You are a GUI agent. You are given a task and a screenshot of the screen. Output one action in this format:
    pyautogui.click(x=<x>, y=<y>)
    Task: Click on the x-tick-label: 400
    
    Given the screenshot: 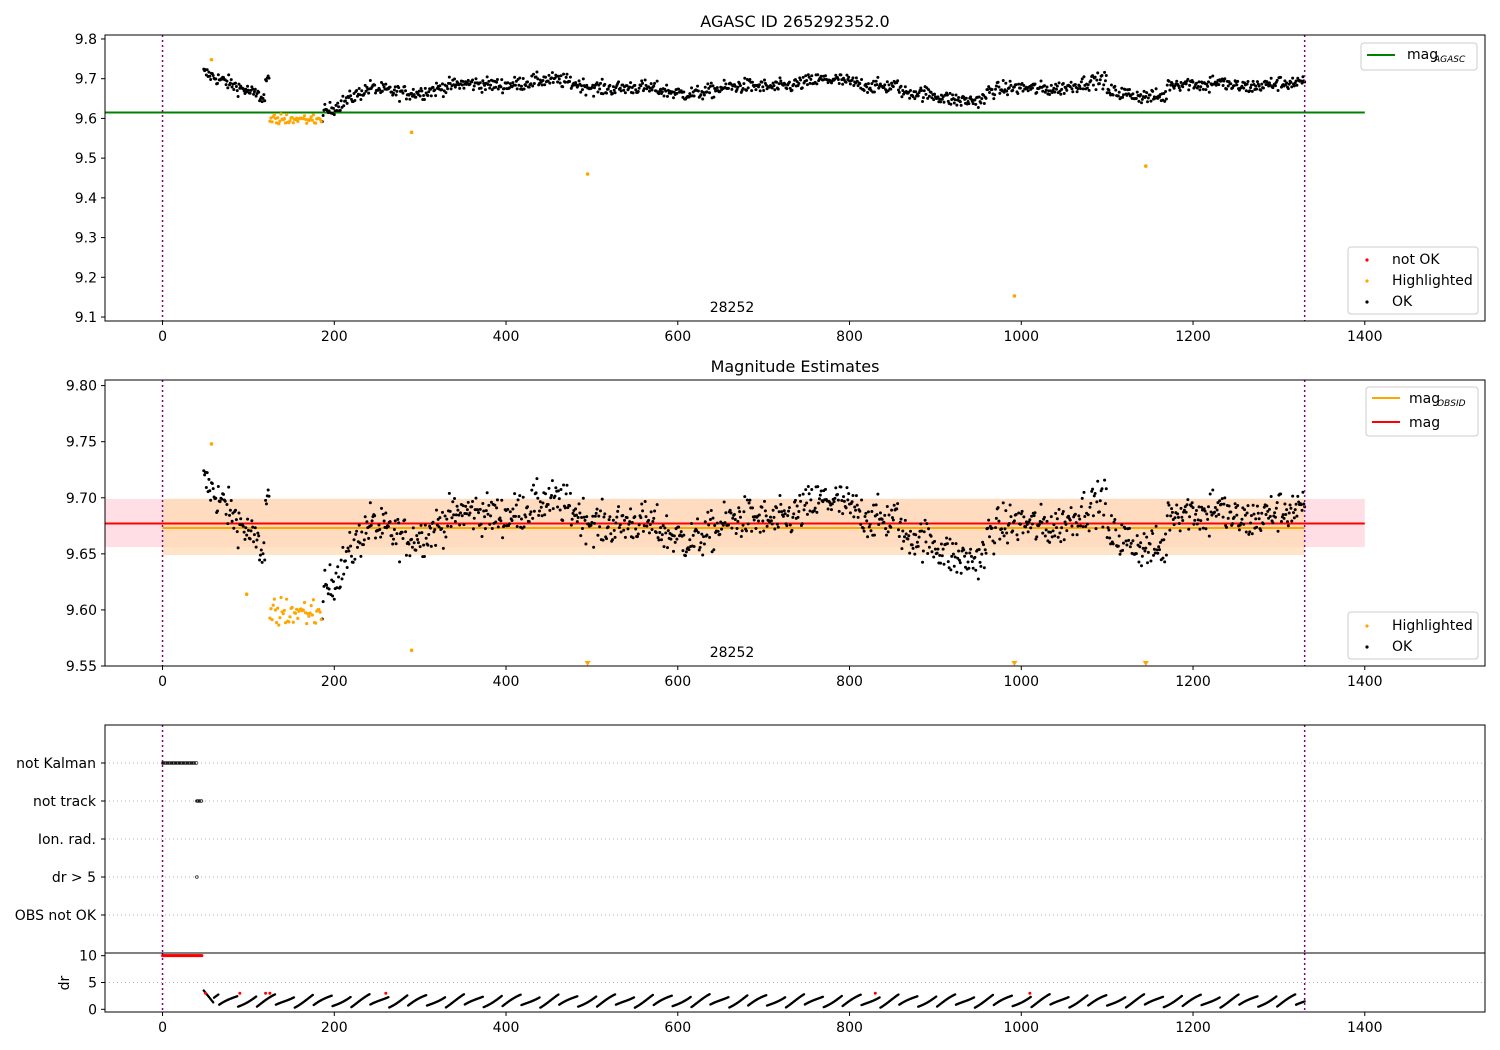 What is the action you would take?
    pyautogui.click(x=506, y=682)
    